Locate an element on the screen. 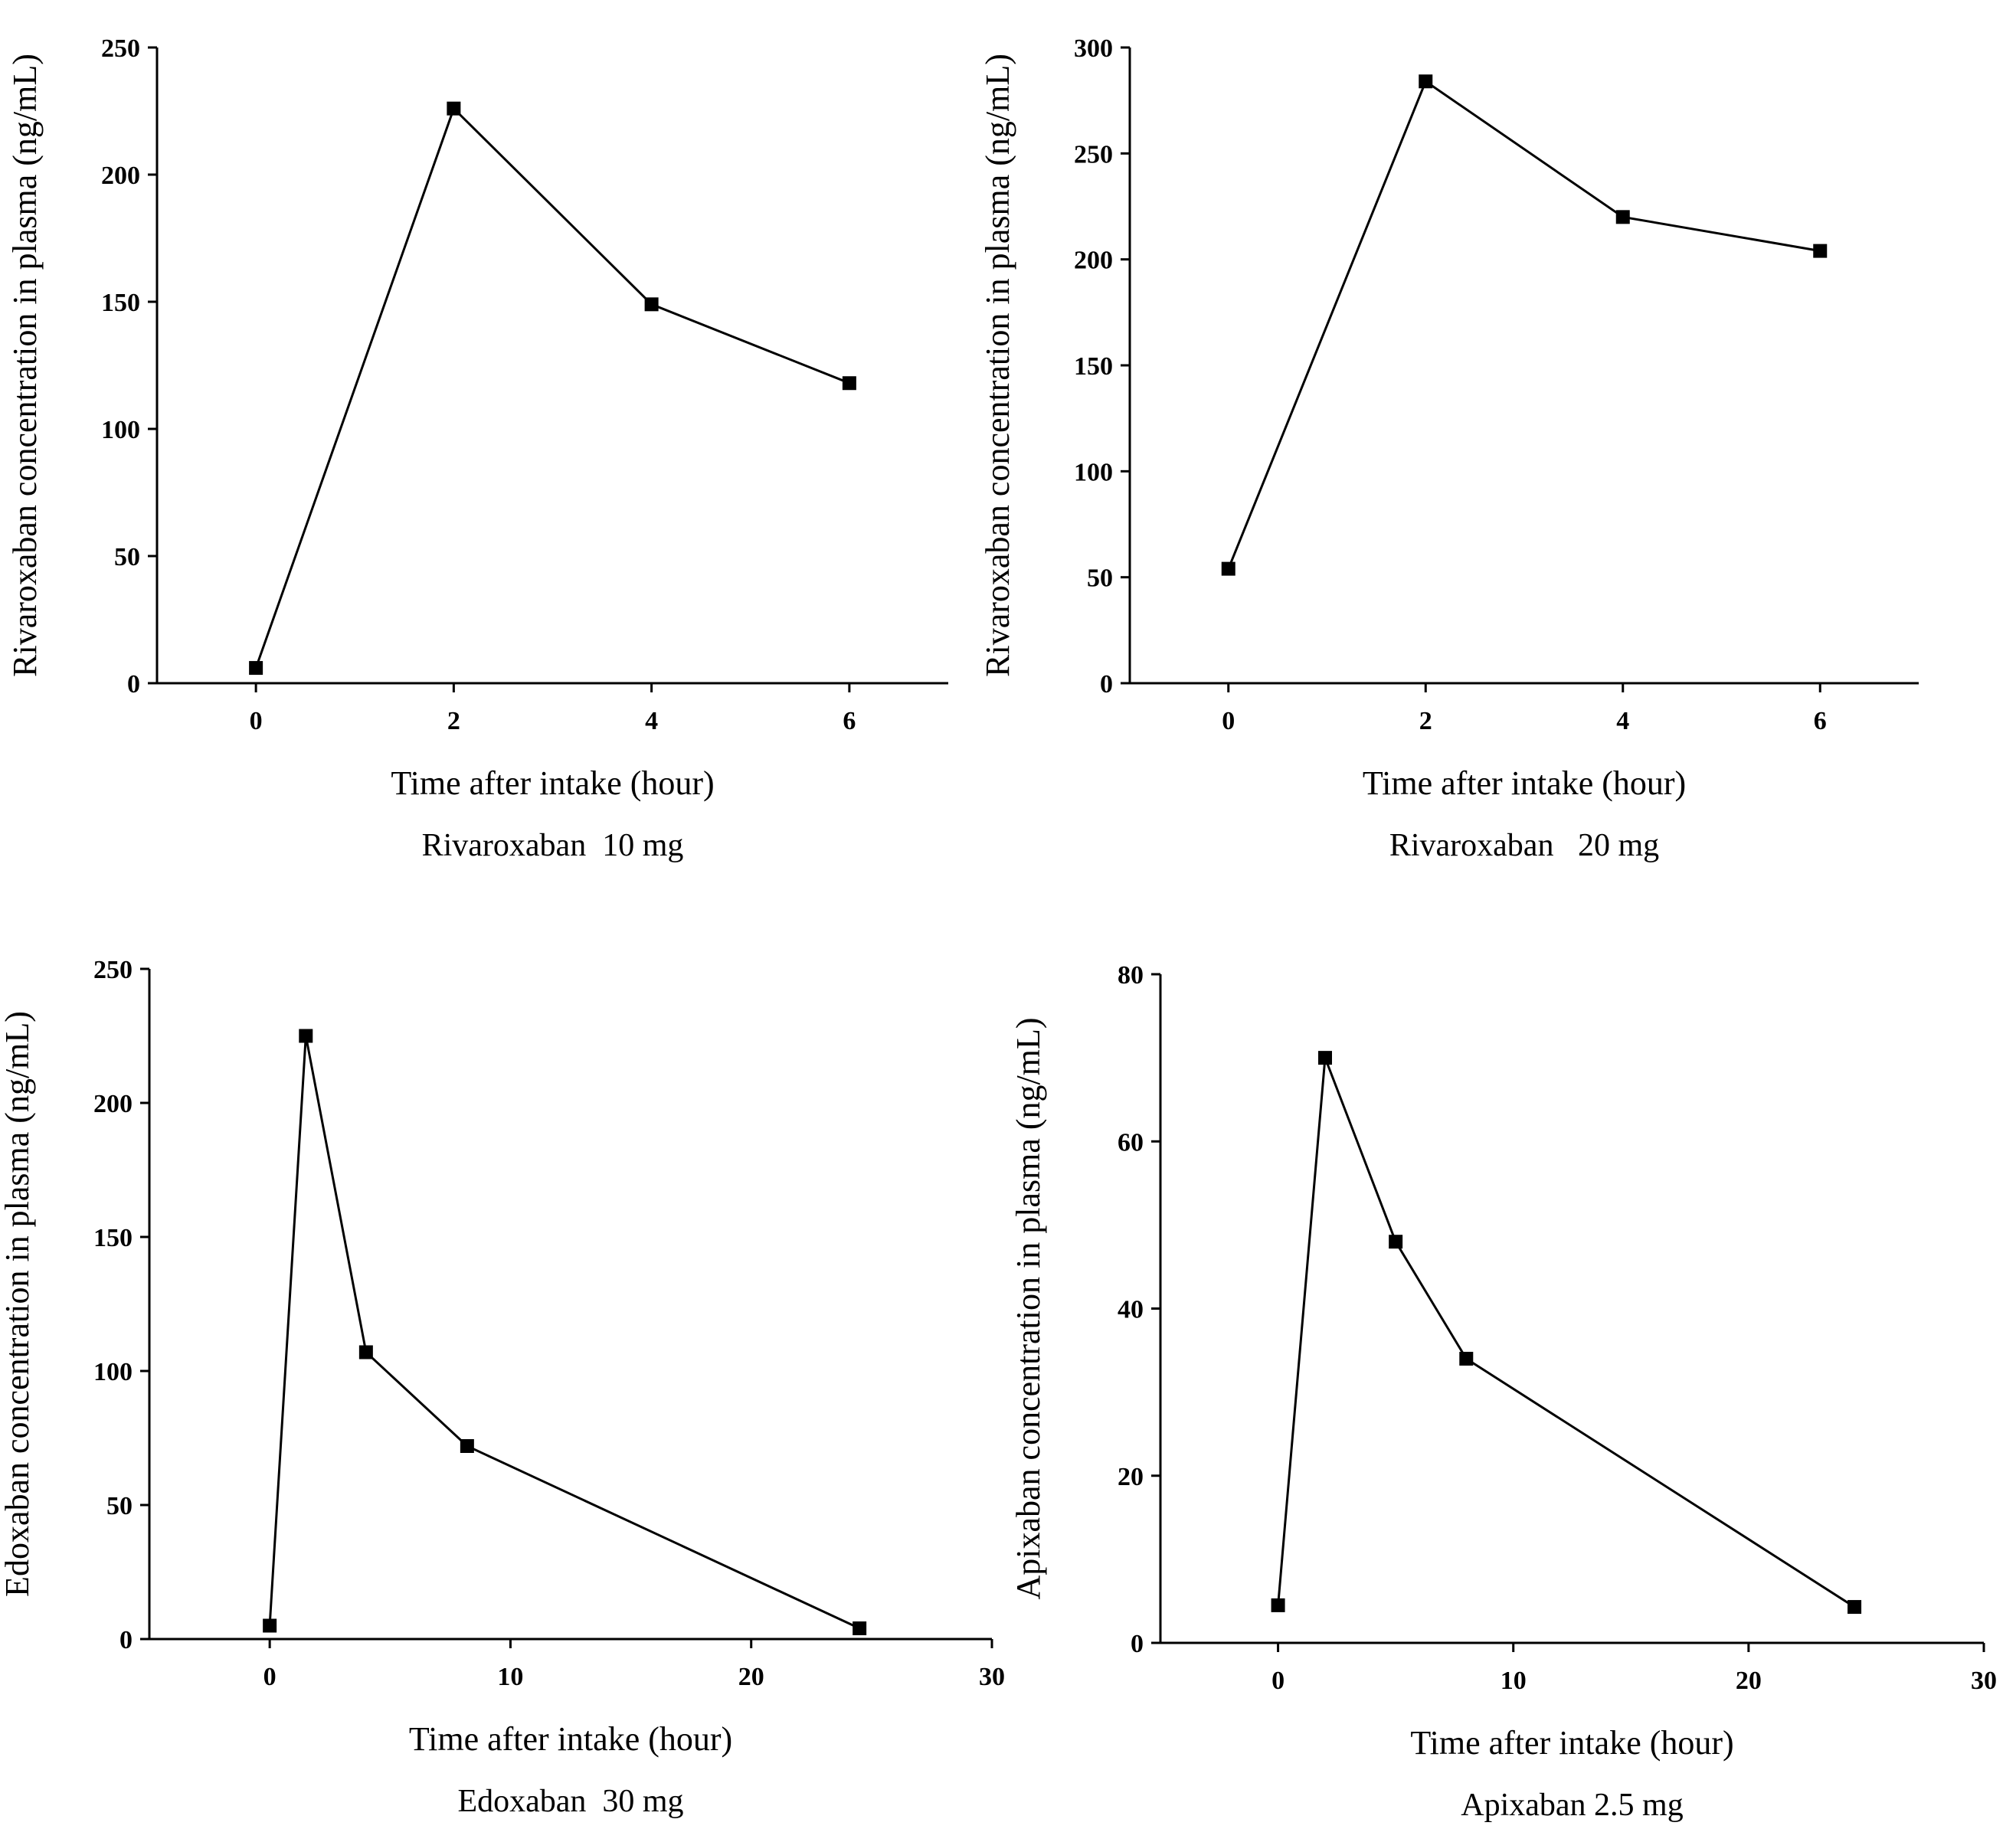  y-axis-title: Apixaban concentration in plasma (ng/mL) is located at coordinates (1028, 1309).